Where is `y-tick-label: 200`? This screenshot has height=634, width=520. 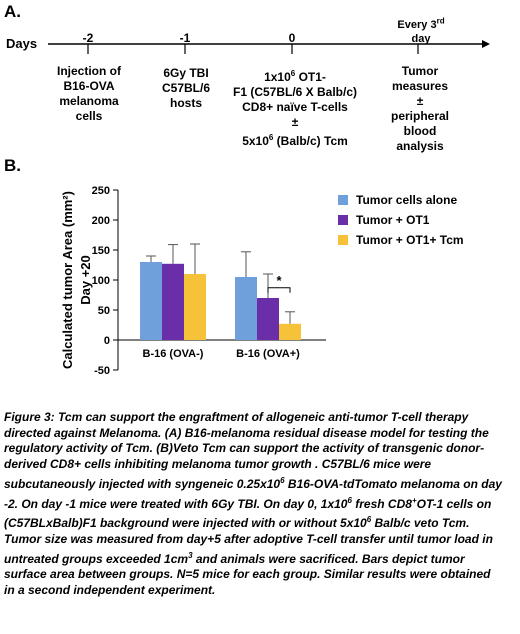 y-tick-label: 200 is located at coordinates (101, 221).